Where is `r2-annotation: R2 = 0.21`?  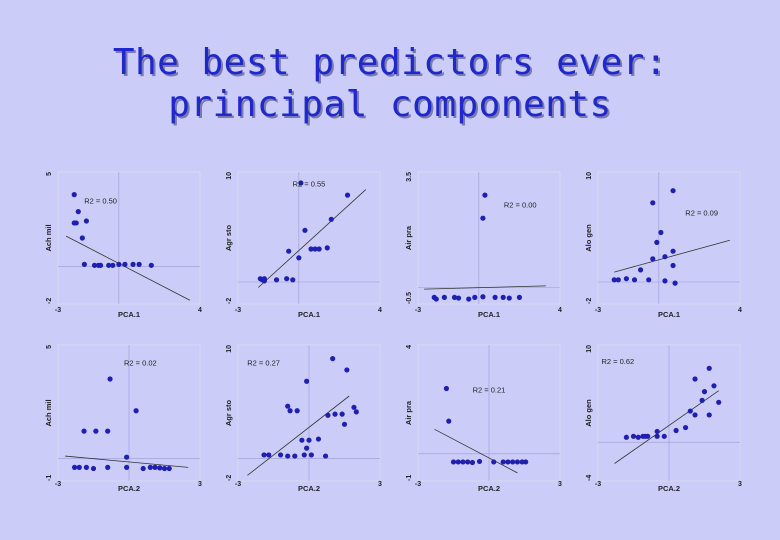
r2-annotation: R2 = 0.21 is located at coordinates (489, 390).